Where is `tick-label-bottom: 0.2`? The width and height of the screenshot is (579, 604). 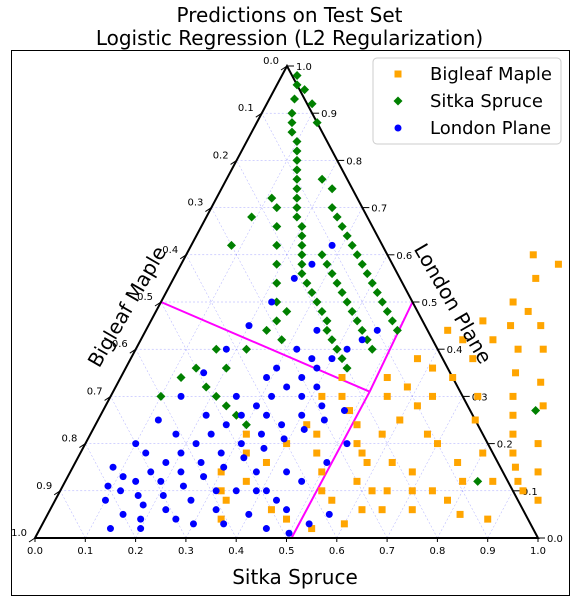 tick-label-bottom: 0.2 is located at coordinates (136, 551).